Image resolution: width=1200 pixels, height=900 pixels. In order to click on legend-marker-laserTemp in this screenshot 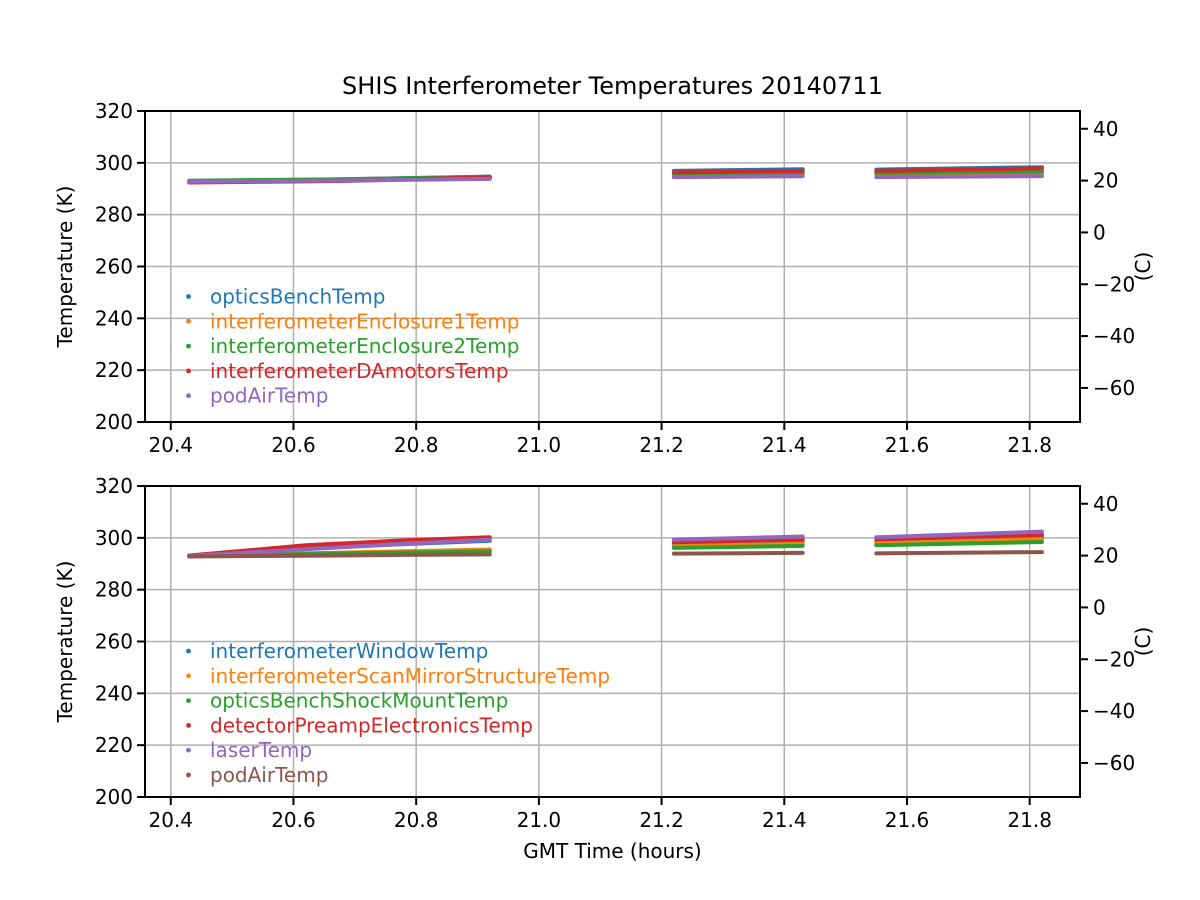, I will do `click(188, 750)`.